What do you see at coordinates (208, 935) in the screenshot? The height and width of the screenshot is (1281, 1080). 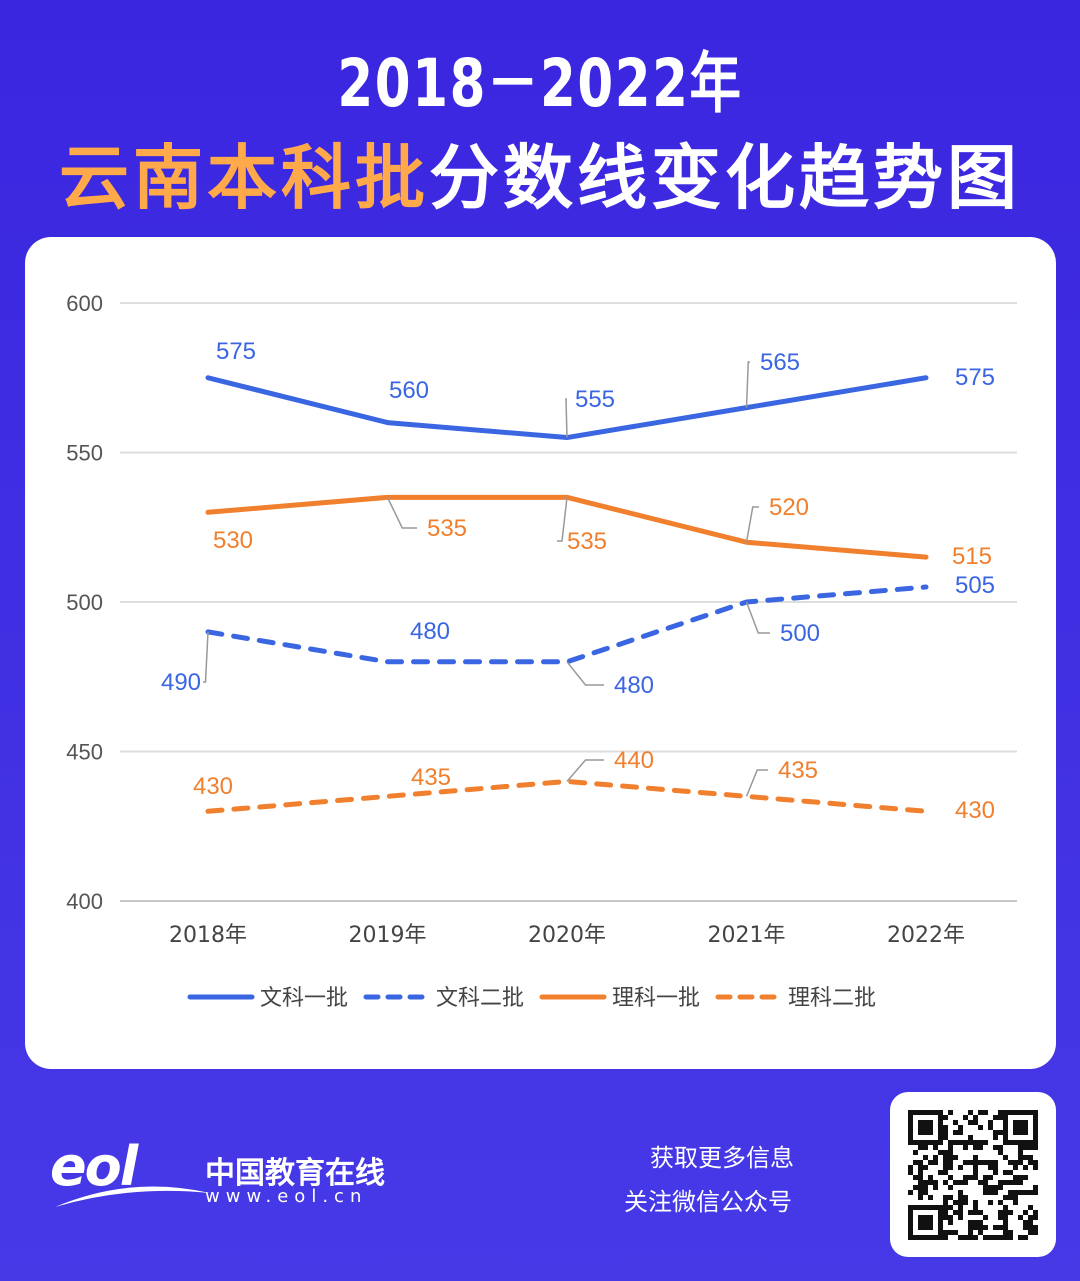 I see `x-tick-label: 2018年` at bounding box center [208, 935].